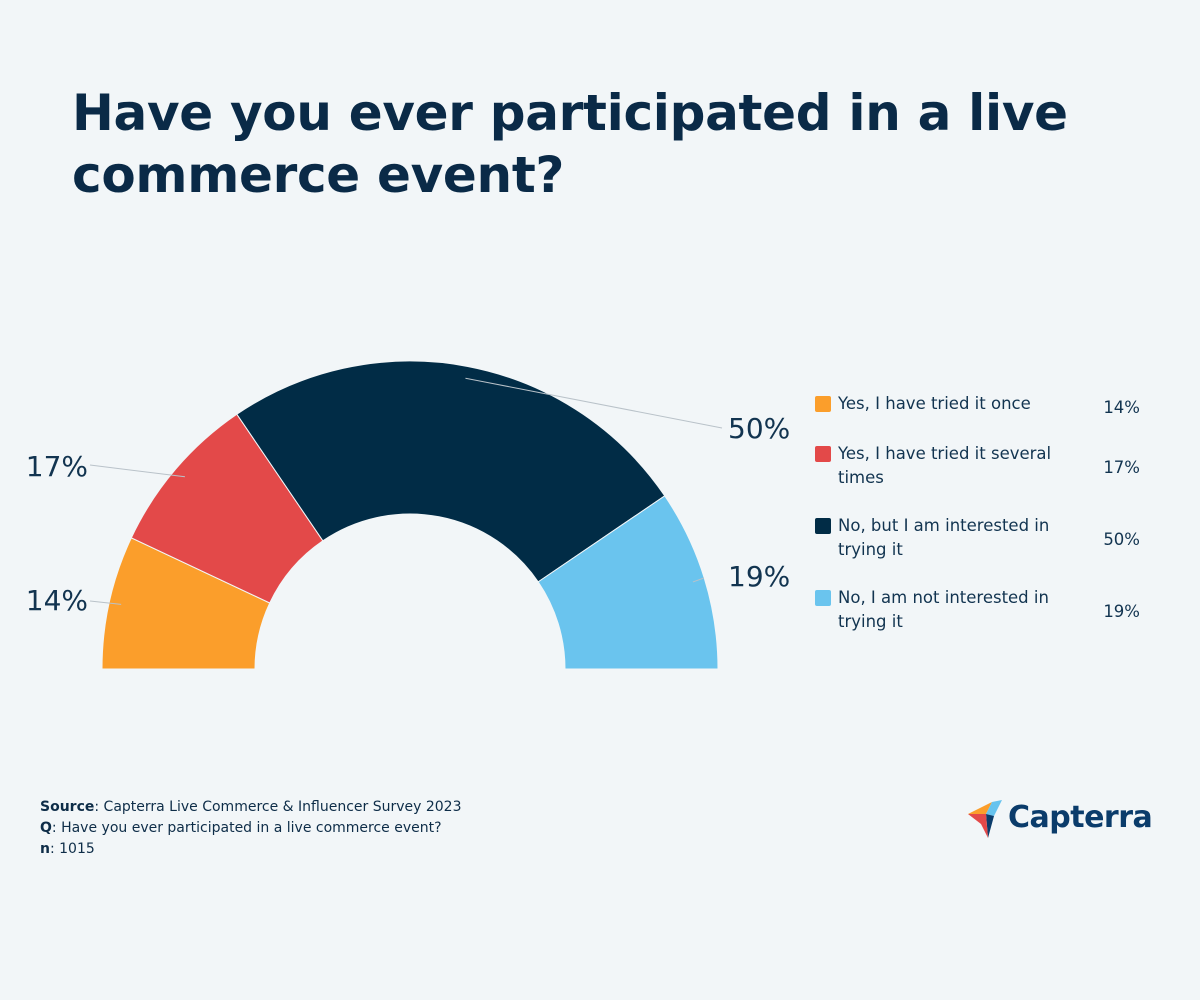  What do you see at coordinates (759, 428) in the screenshot?
I see `data-label-3: 50%` at bounding box center [759, 428].